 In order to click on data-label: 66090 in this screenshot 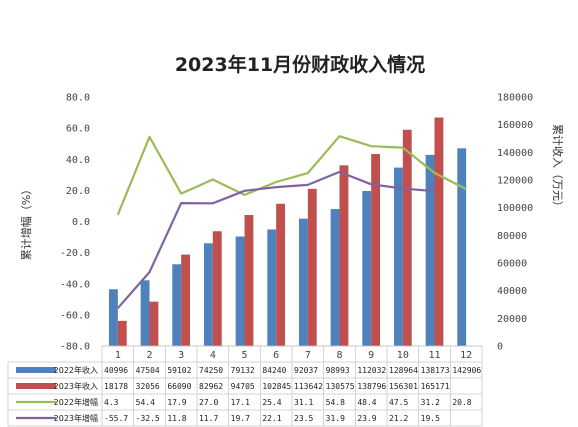, I will do `click(179, 386)`.